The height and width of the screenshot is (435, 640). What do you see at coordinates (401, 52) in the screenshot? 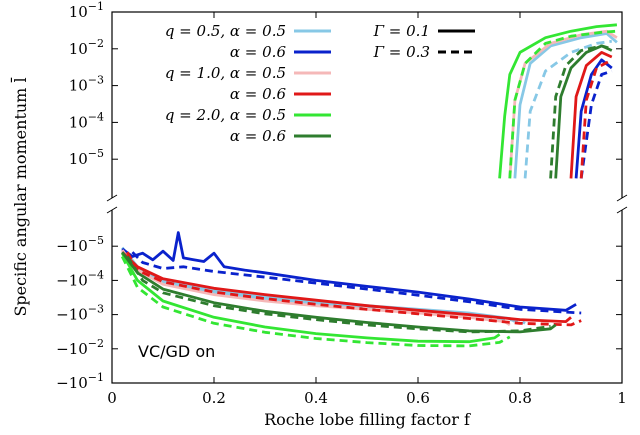
I see `legend-style-label: Γ = 0.3` at bounding box center [401, 52].